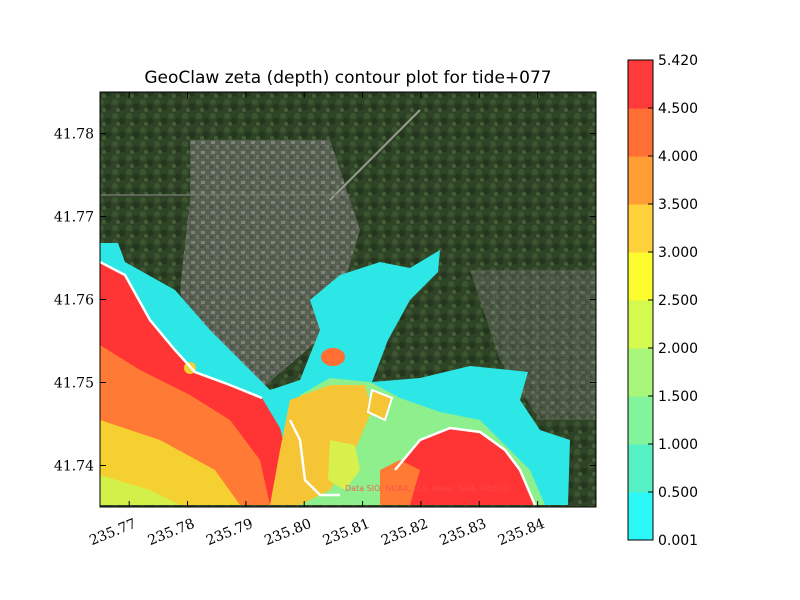 The image size is (800, 600). I want to click on y-tick-label: 41.75, so click(74, 384).